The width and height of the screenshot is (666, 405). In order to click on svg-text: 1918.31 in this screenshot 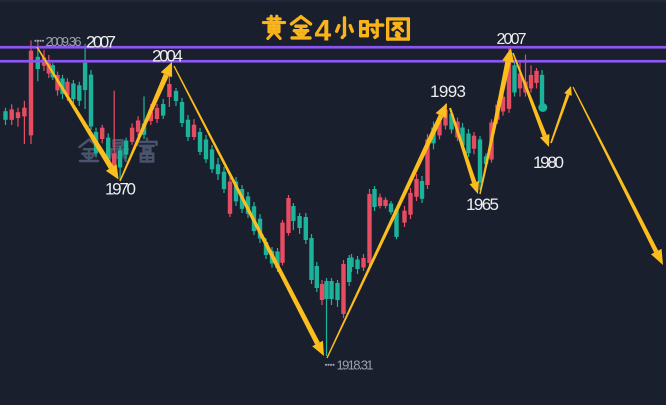, I will do `click(355, 365)`.